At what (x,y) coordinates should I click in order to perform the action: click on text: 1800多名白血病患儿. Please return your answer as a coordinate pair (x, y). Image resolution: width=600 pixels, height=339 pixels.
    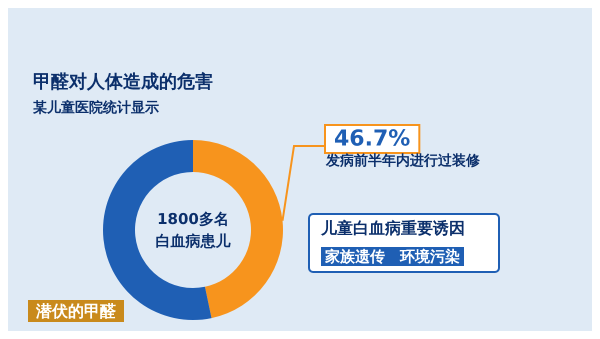
    Looking at the image, I should click on (194, 230).